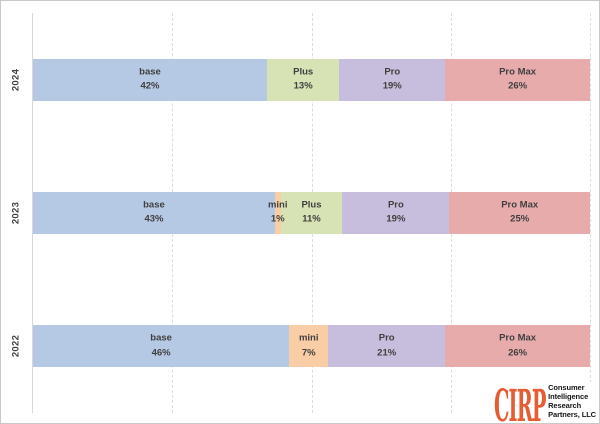  What do you see at coordinates (568, 396) in the screenshot?
I see `logo-line-2: Intelligence` at bounding box center [568, 396].